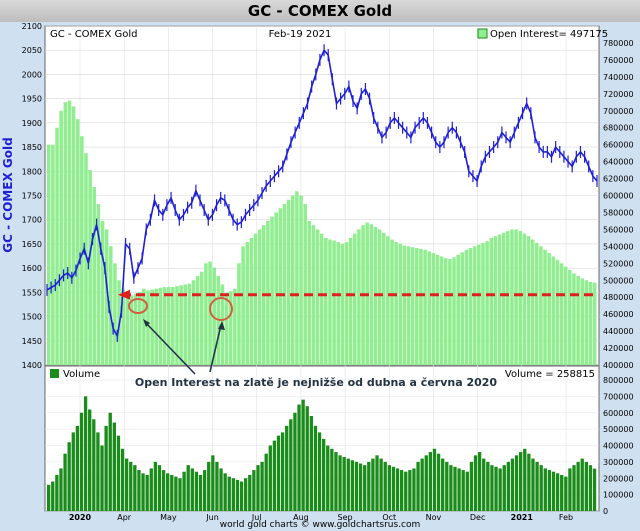 This screenshot has width=640, height=531. What do you see at coordinates (618, 111) in the screenshot?
I see `open-interest-tick-label: 700000` at bounding box center [618, 111].